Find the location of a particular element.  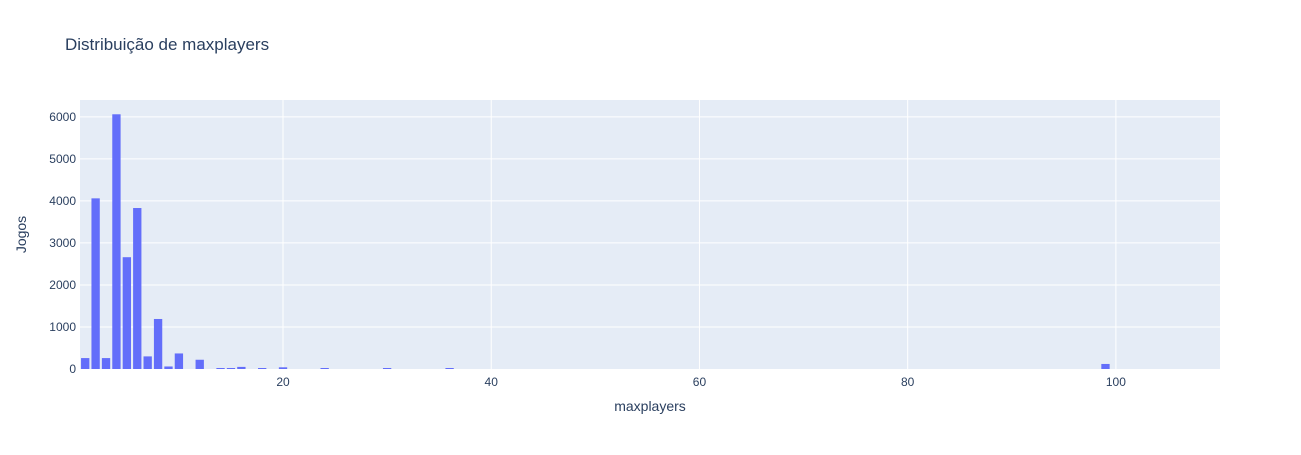

y-tick-label: 0 is located at coordinates (72, 369).